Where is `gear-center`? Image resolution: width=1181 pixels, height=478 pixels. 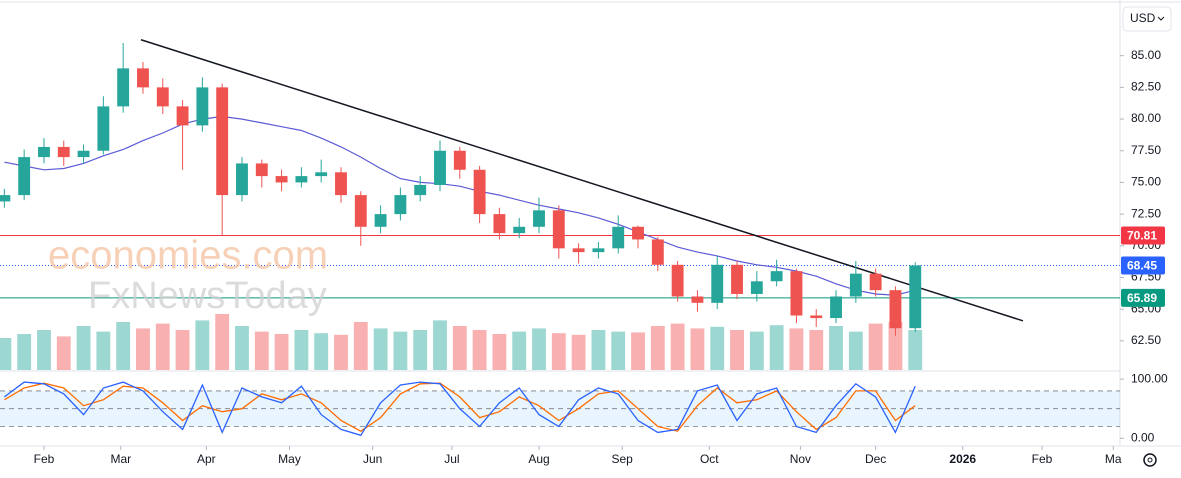
gear-center is located at coordinates (1150, 460).